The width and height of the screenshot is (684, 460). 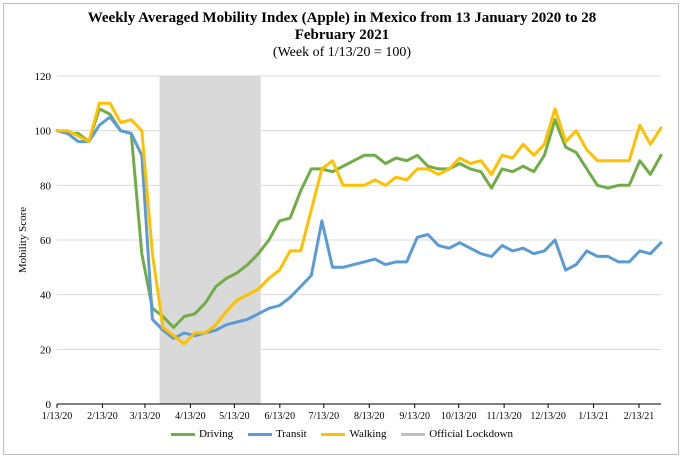 I want to click on y-tick-label: 40, so click(x=46, y=296).